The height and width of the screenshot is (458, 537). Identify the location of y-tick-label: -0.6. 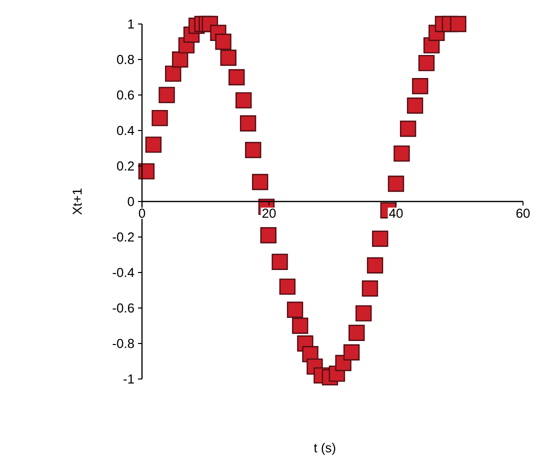
(123, 307).